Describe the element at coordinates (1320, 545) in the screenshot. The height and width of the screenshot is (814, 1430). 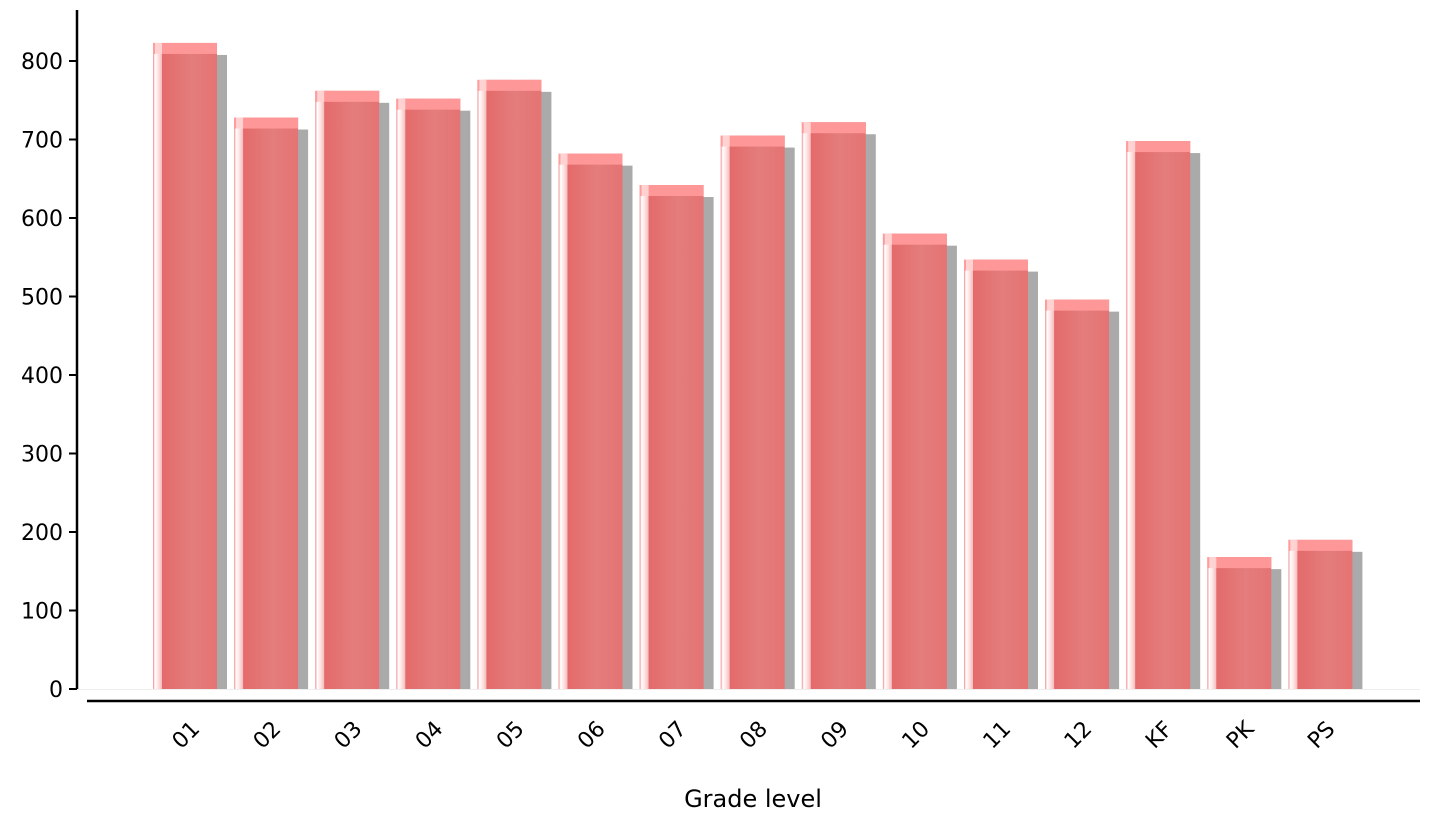
I see `bar-top-PS` at that location.